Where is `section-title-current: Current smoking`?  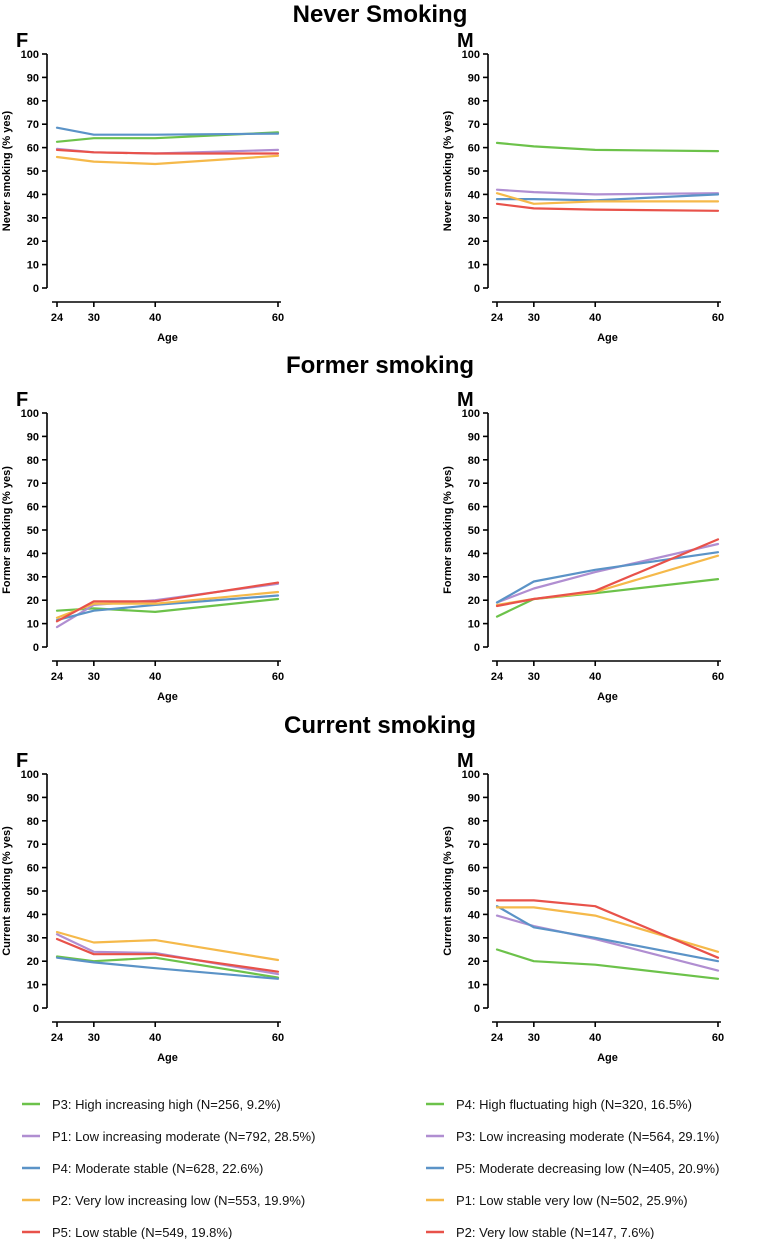 section-title-current: Current smoking is located at coordinates (380, 725).